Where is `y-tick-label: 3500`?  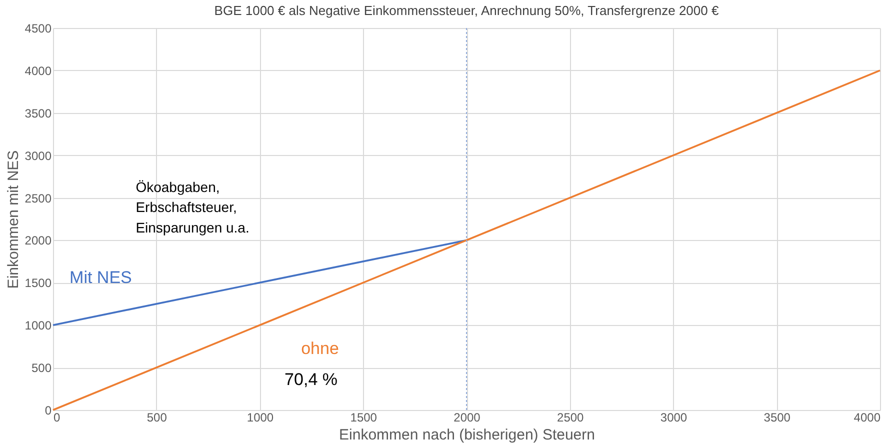
y-tick-label: 3500 is located at coordinates (38, 113).